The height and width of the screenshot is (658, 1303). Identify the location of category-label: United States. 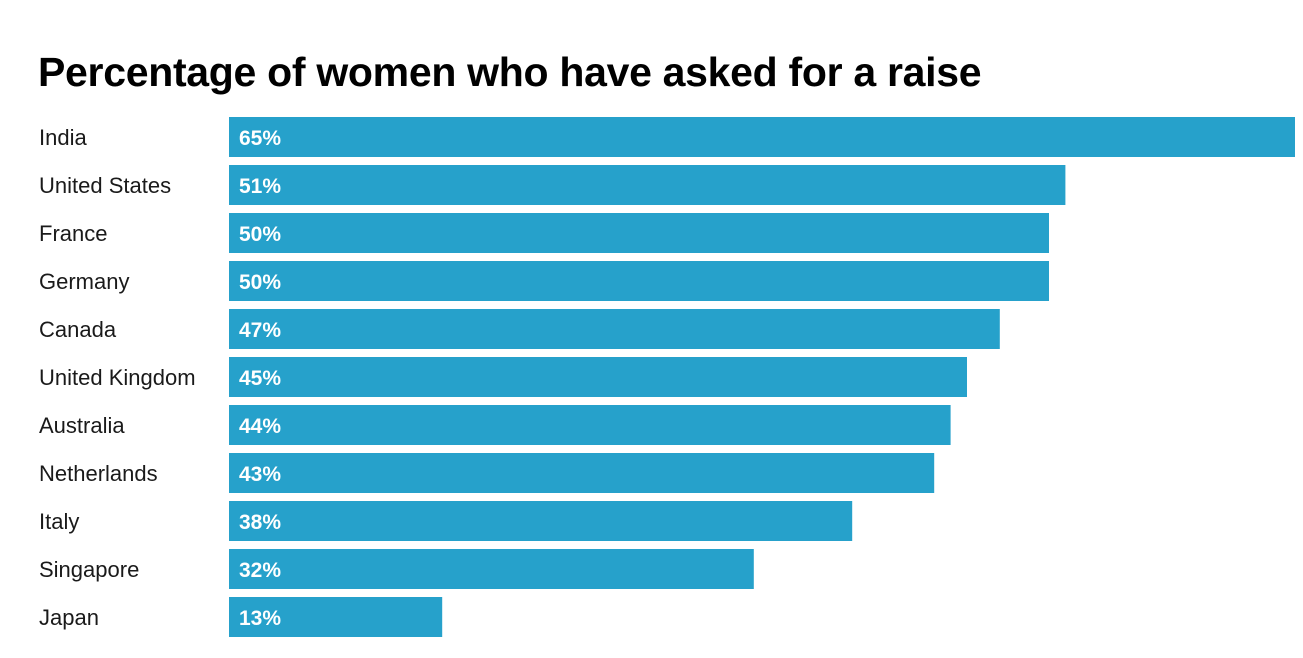
(105, 185).